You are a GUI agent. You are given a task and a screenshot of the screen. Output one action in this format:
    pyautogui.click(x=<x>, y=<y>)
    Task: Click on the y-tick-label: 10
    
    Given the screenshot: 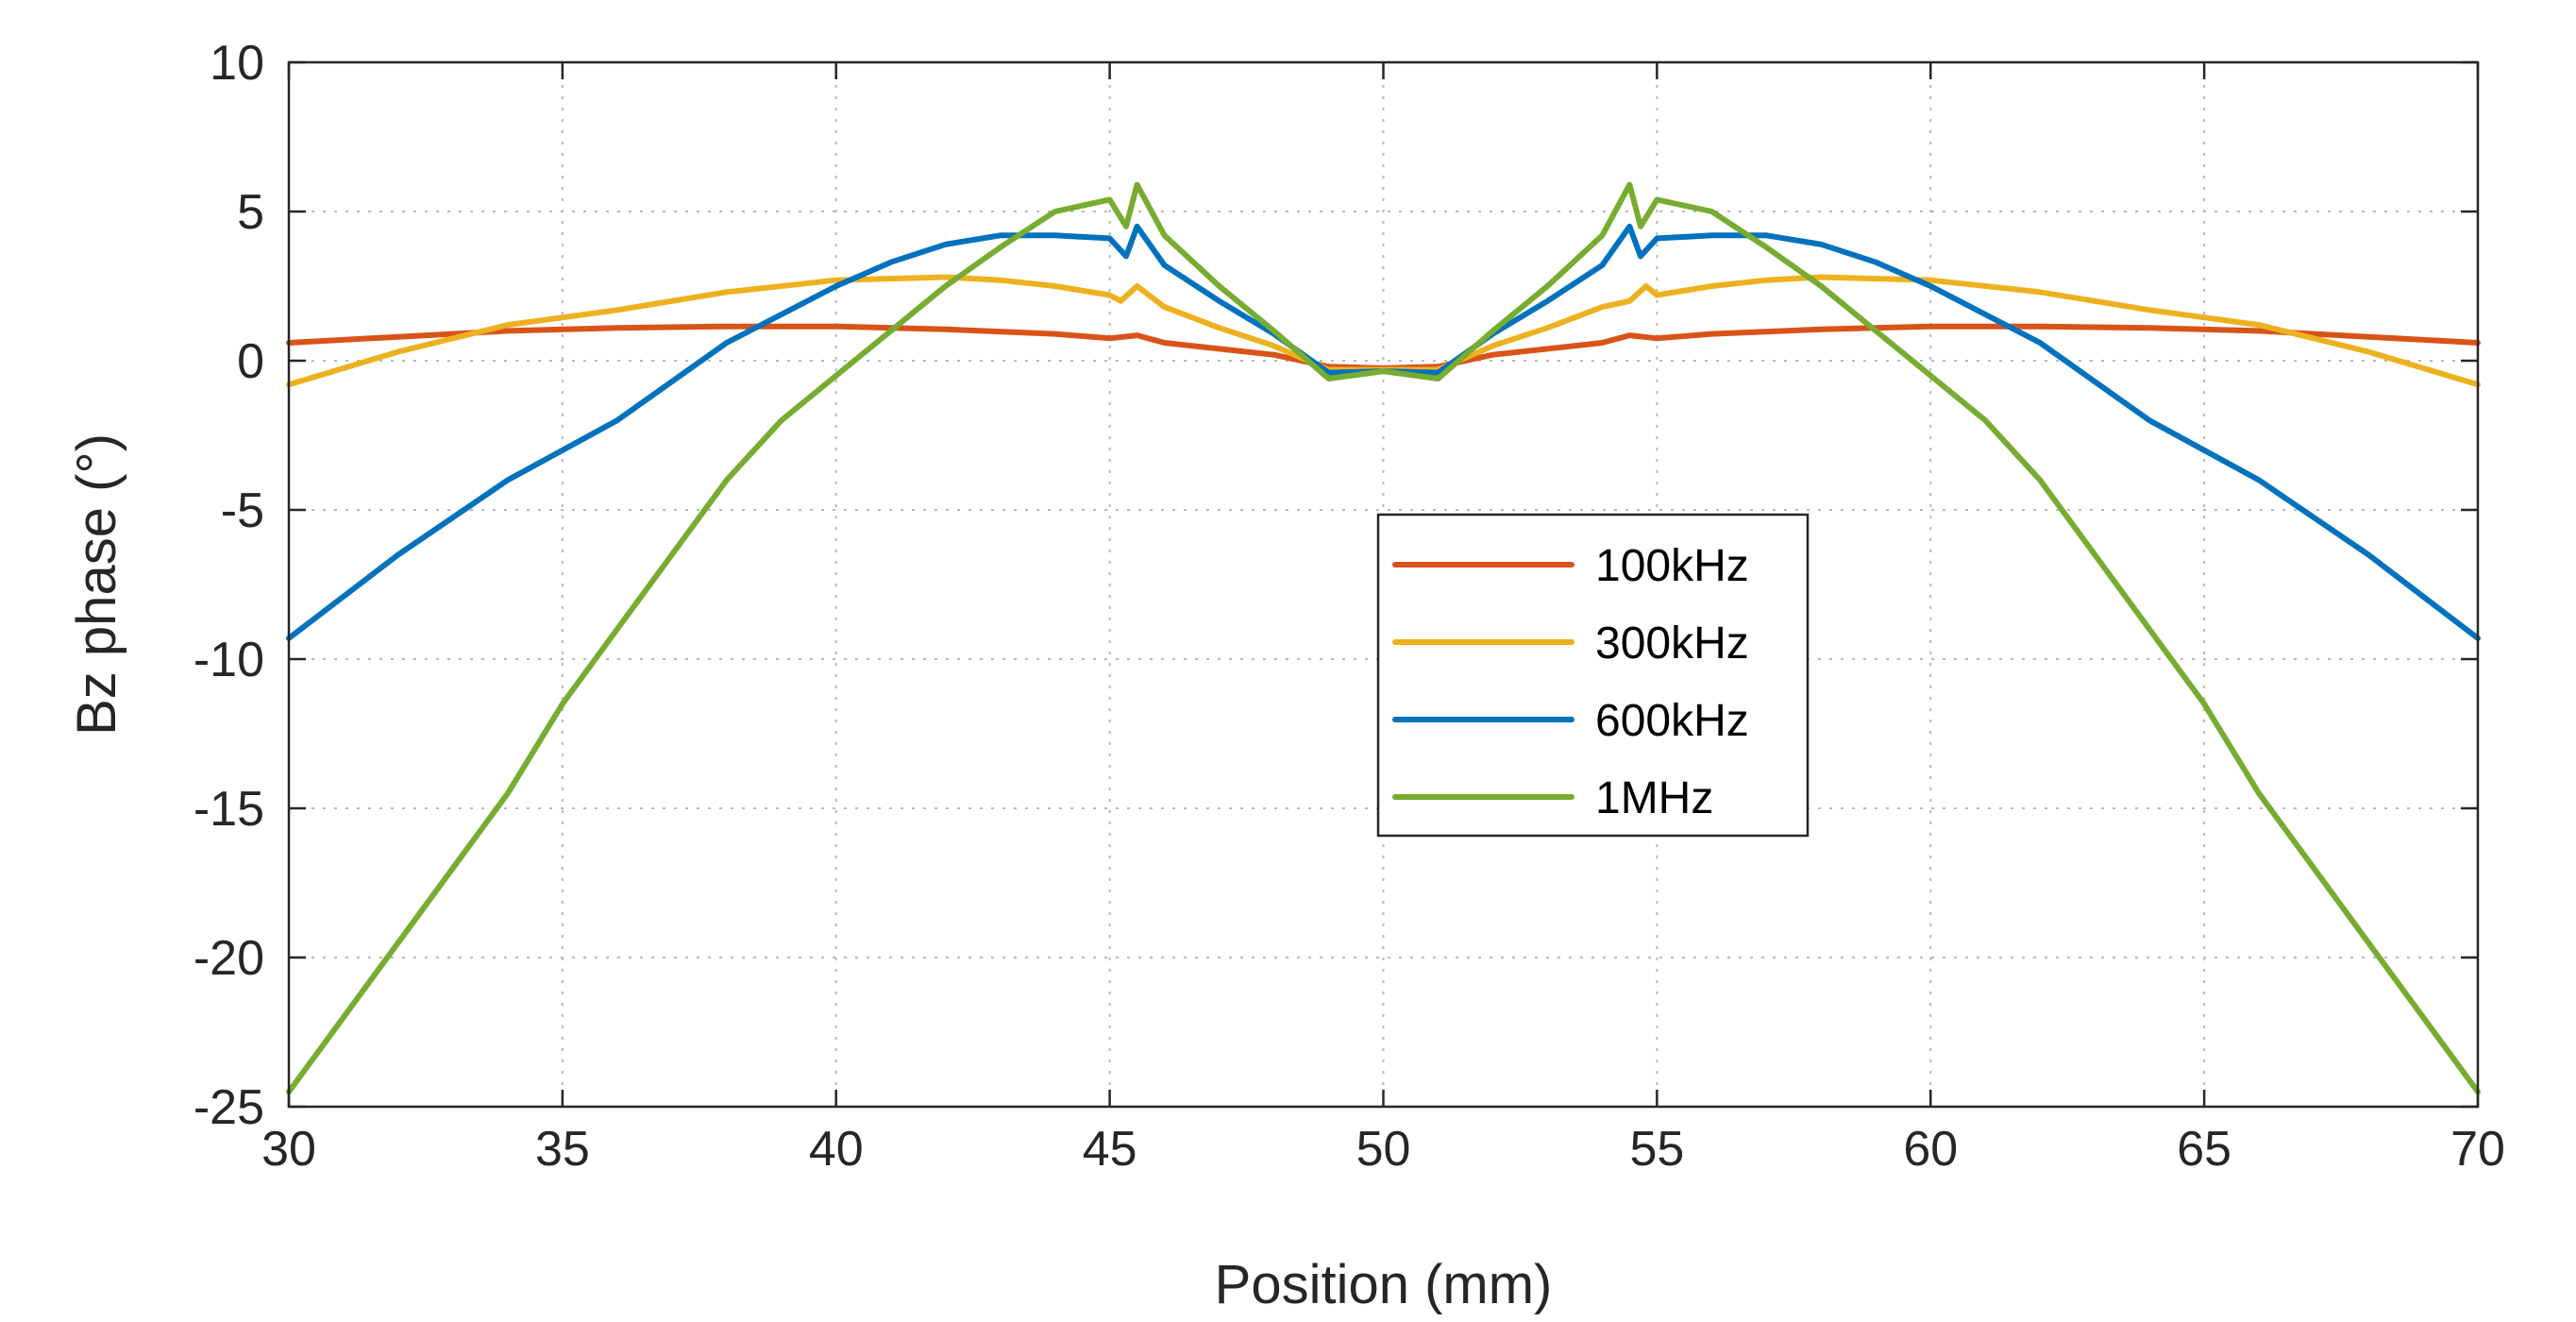 What is the action you would take?
    pyautogui.click(x=237, y=63)
    